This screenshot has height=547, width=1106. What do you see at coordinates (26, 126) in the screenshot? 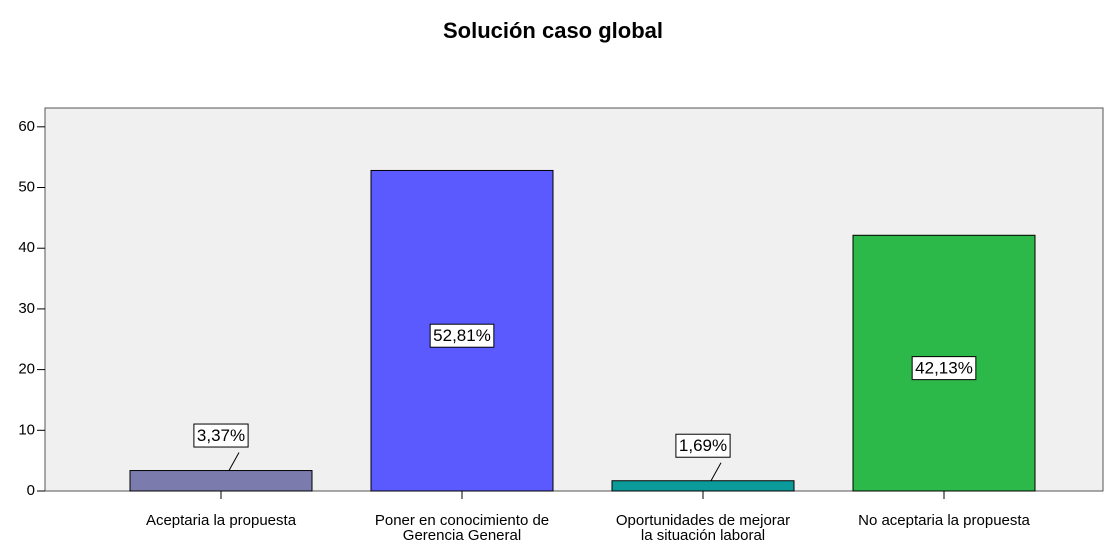
I see `y-tick-label: 60` at bounding box center [26, 126].